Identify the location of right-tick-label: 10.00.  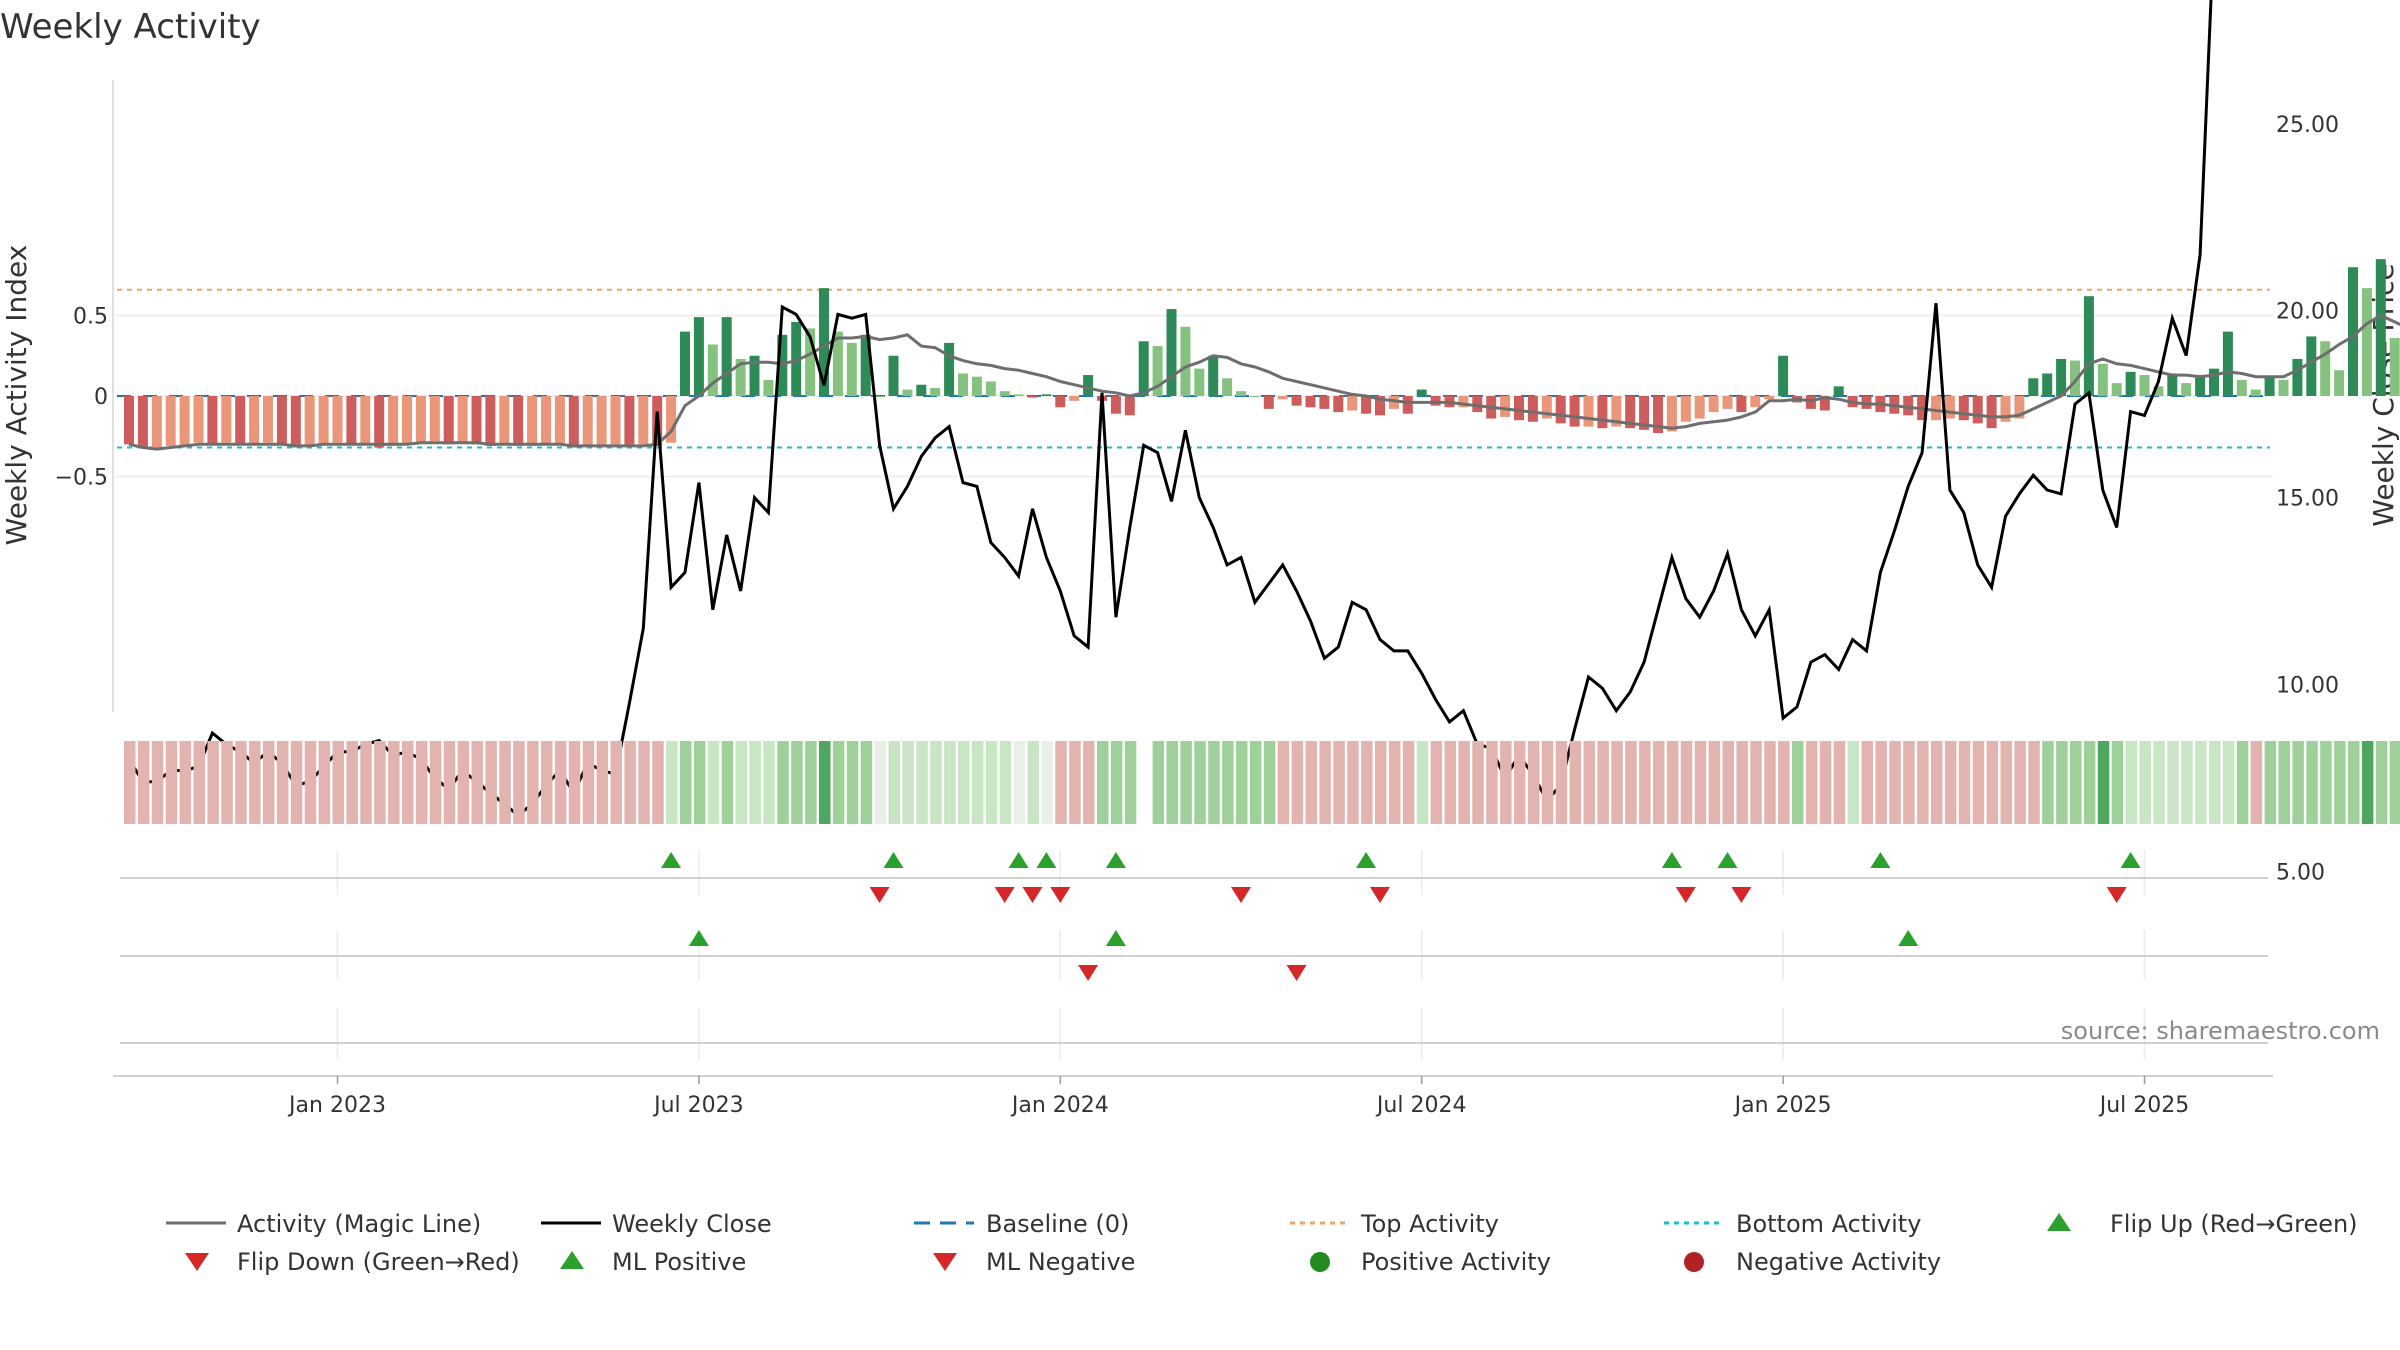
(2307, 686).